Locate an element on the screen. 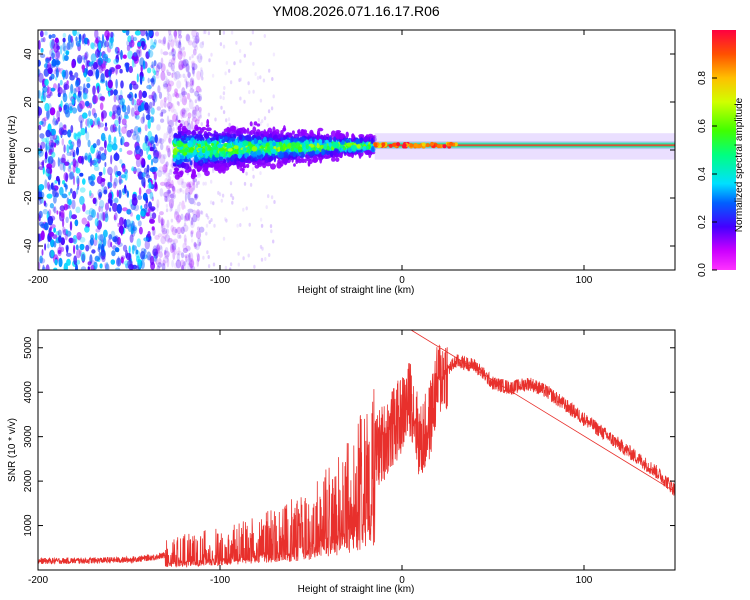 The width and height of the screenshot is (750, 600). x-tick-label: -100 is located at coordinates (220, 280).